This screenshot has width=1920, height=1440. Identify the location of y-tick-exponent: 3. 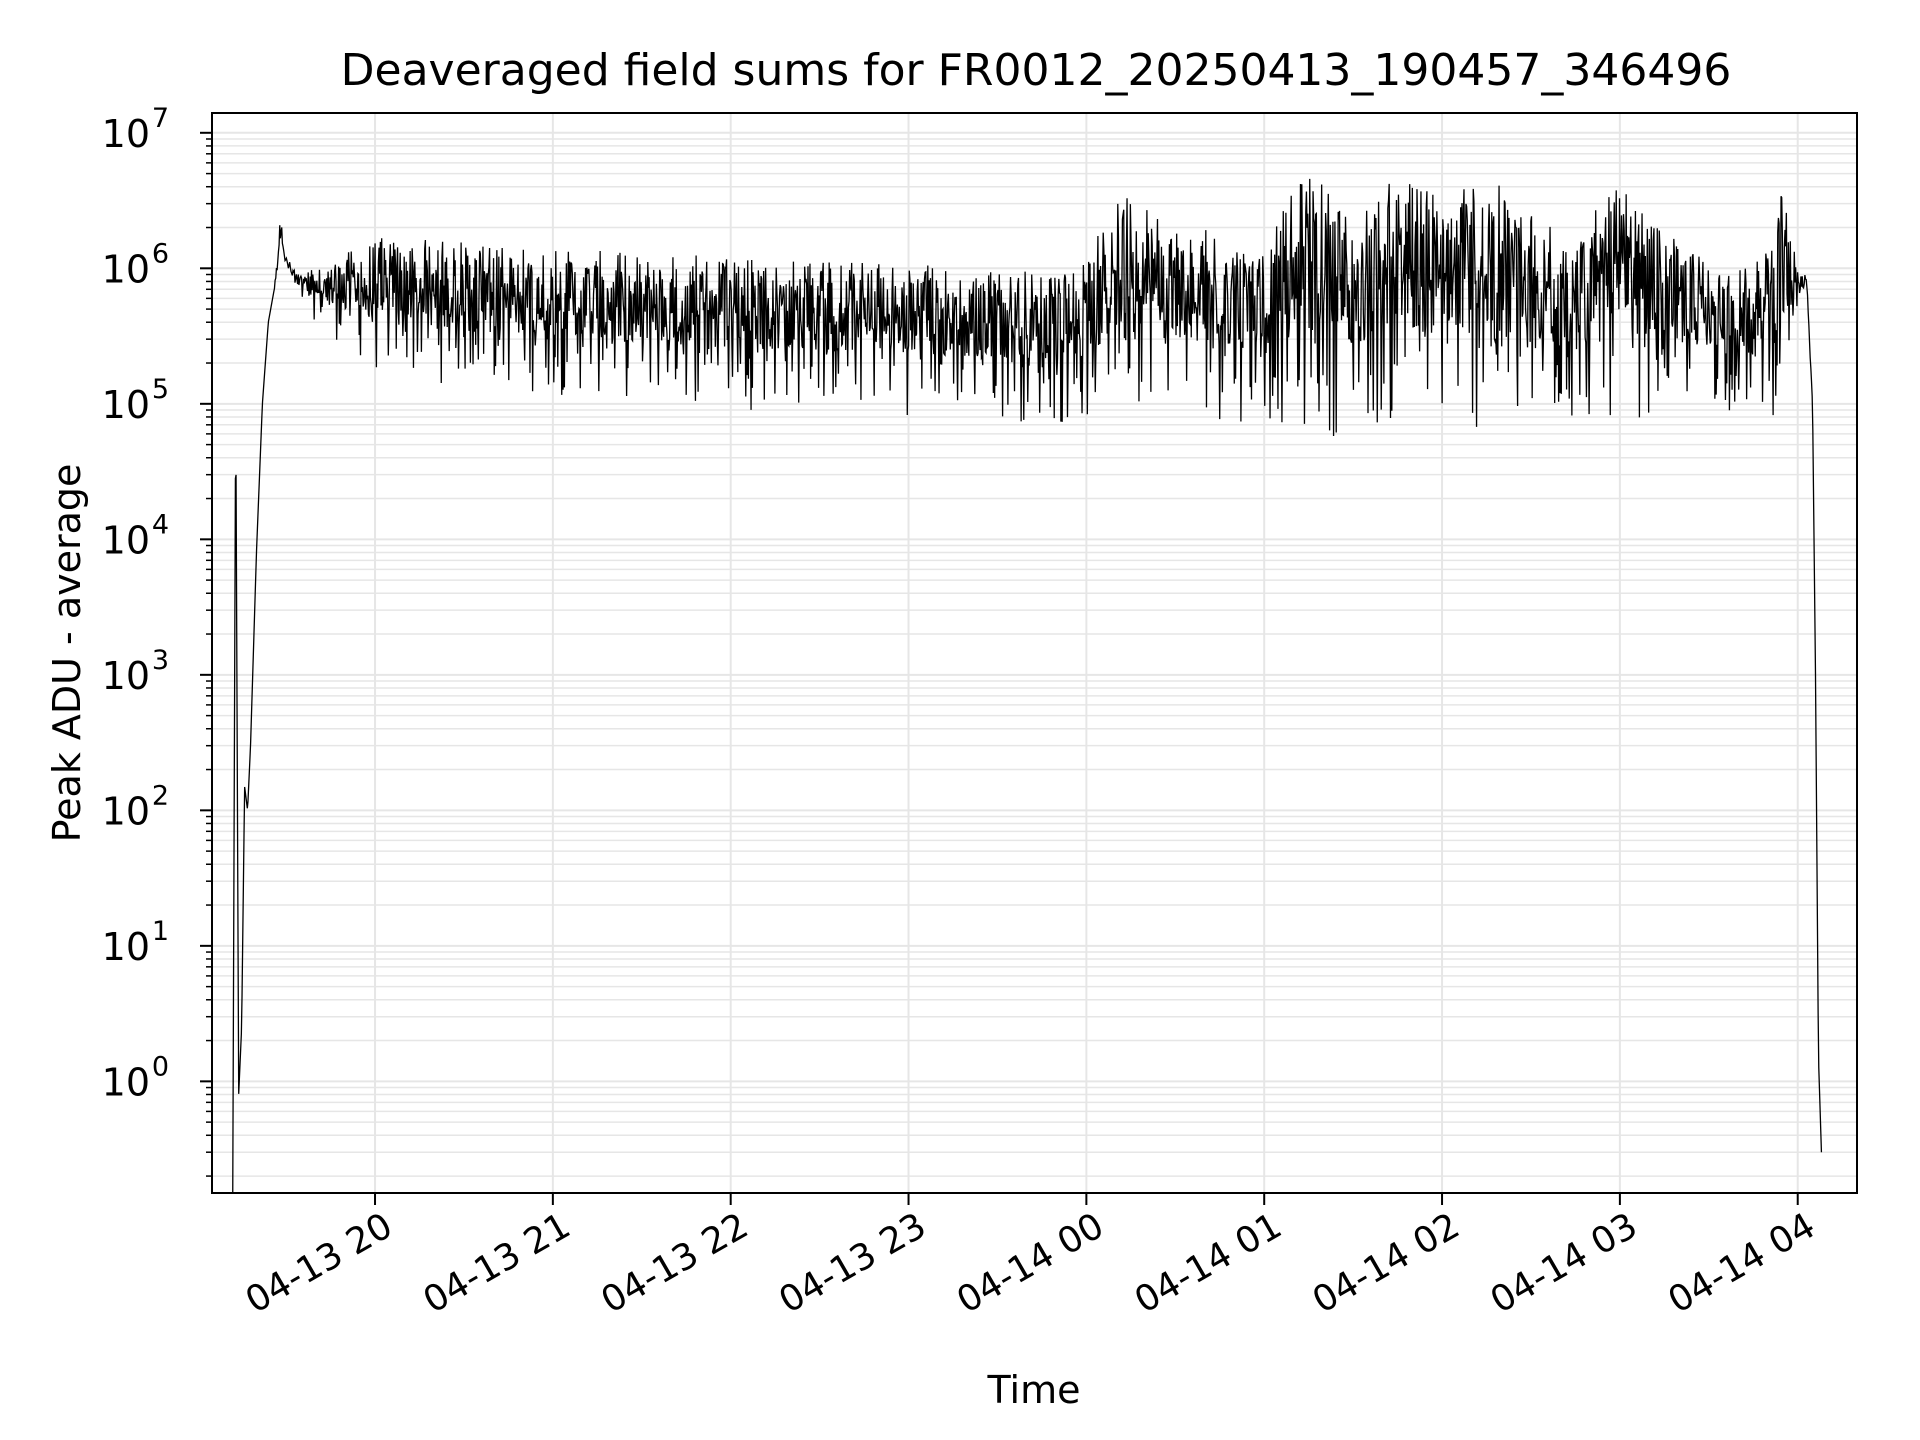
(160, 660).